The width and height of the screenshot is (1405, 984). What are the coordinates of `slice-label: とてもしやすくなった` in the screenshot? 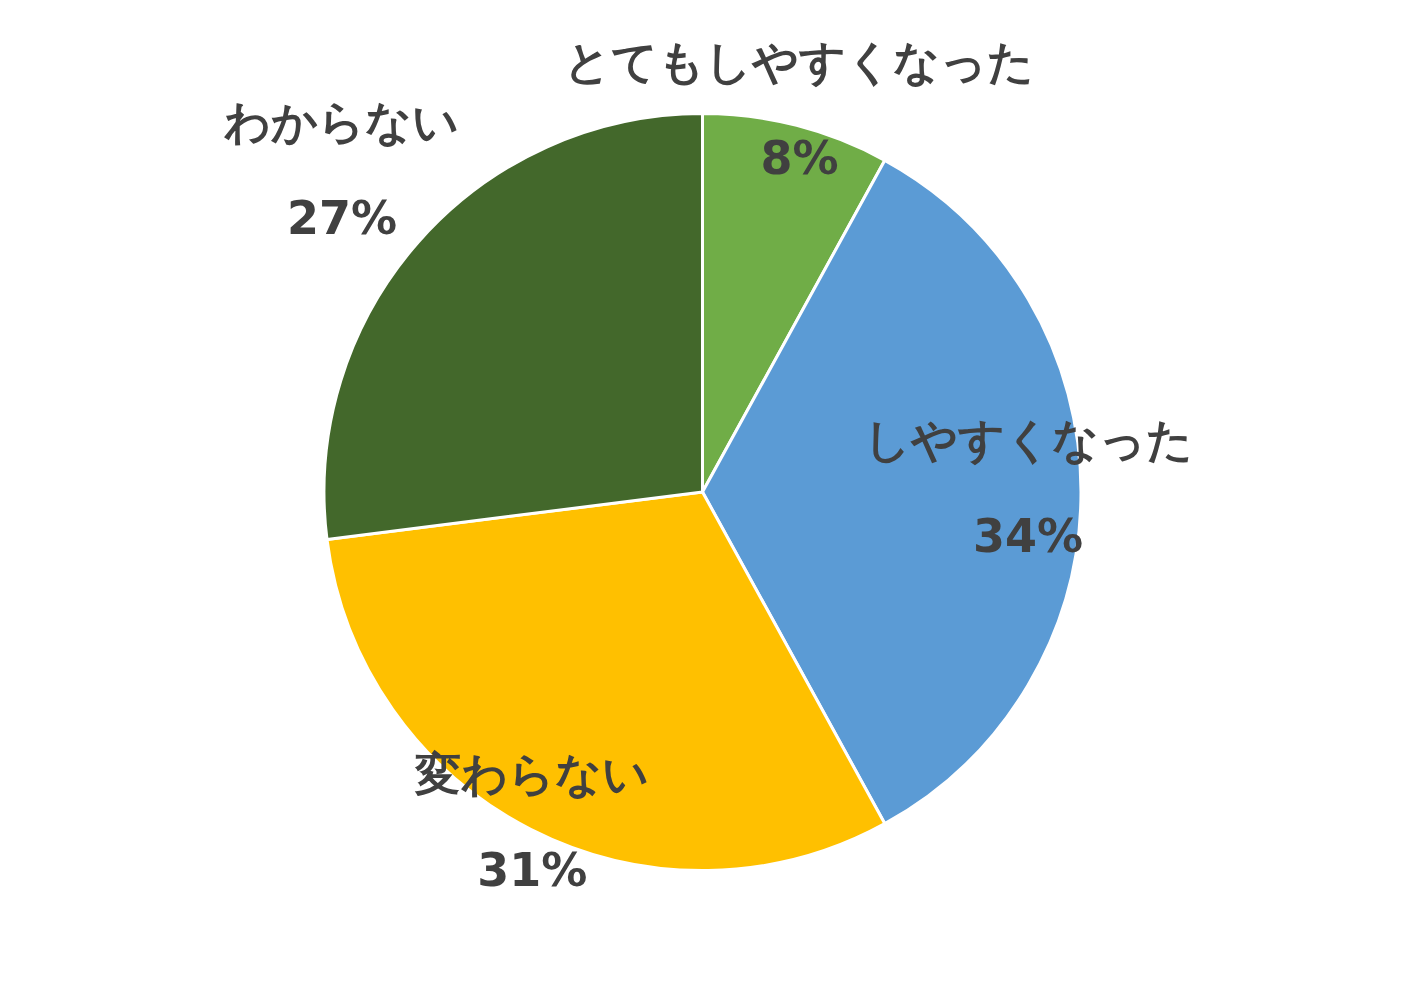 It's located at (799, 62).